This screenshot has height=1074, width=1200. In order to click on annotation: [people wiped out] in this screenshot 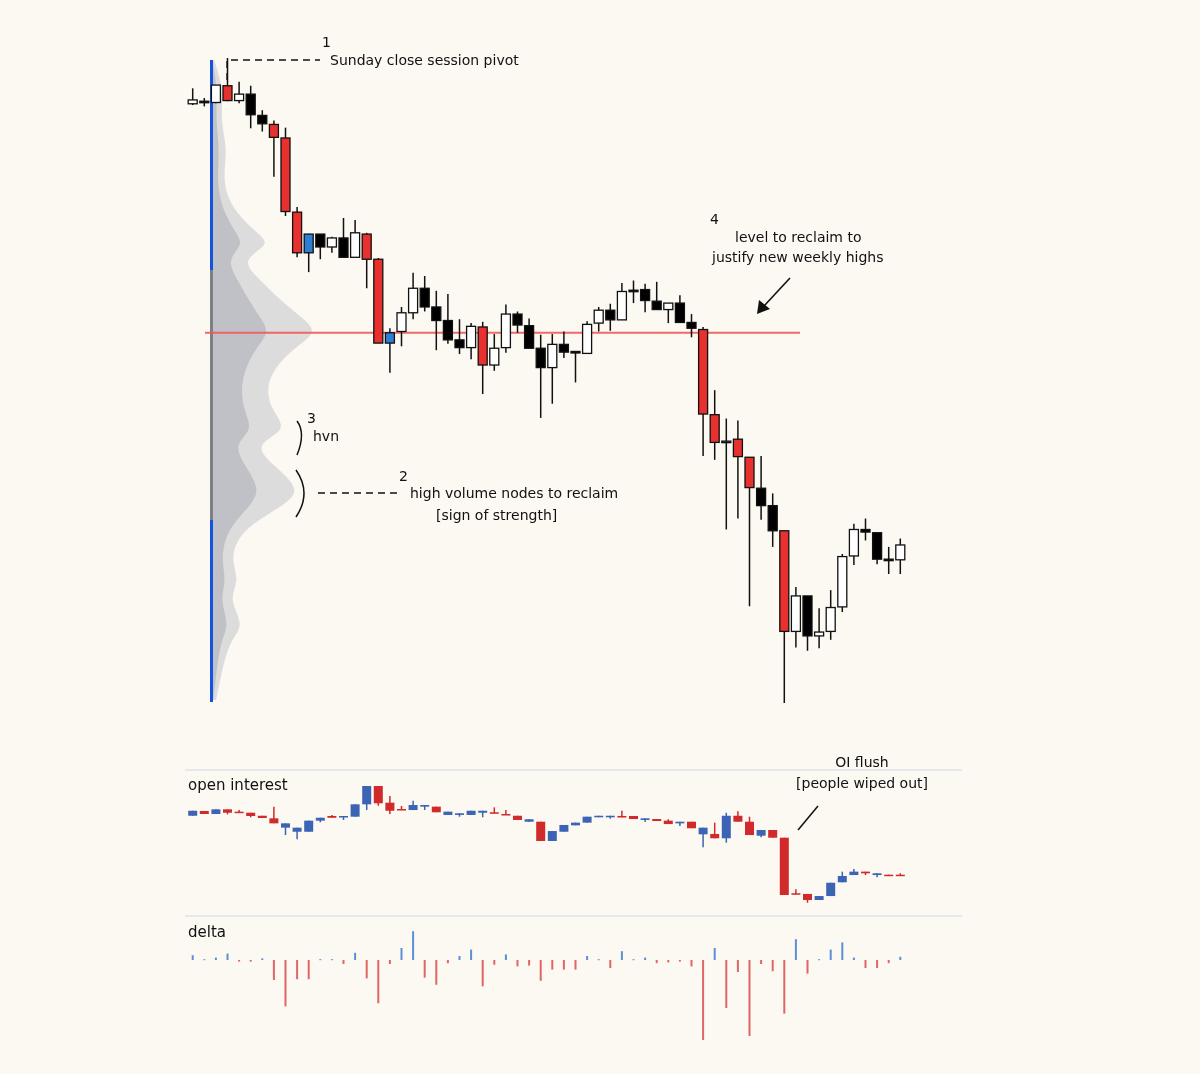, I will do `click(862, 783)`.